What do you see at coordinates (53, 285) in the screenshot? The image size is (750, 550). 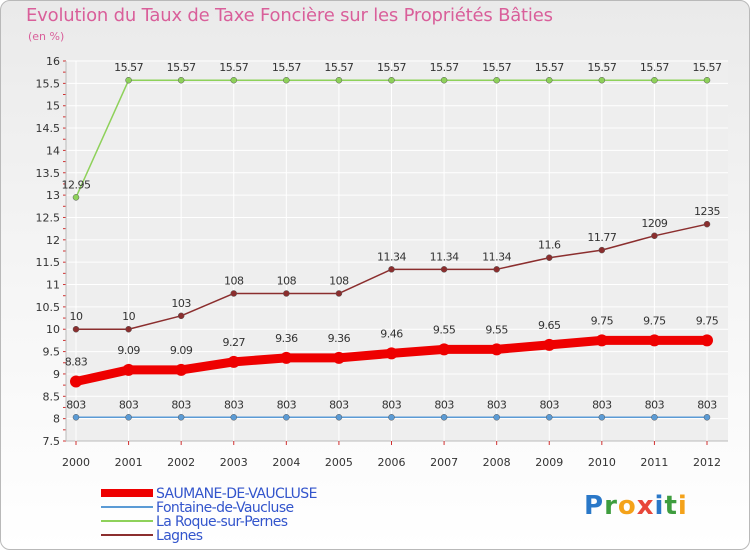 I see `y-tick-label: 11` at bounding box center [53, 285].